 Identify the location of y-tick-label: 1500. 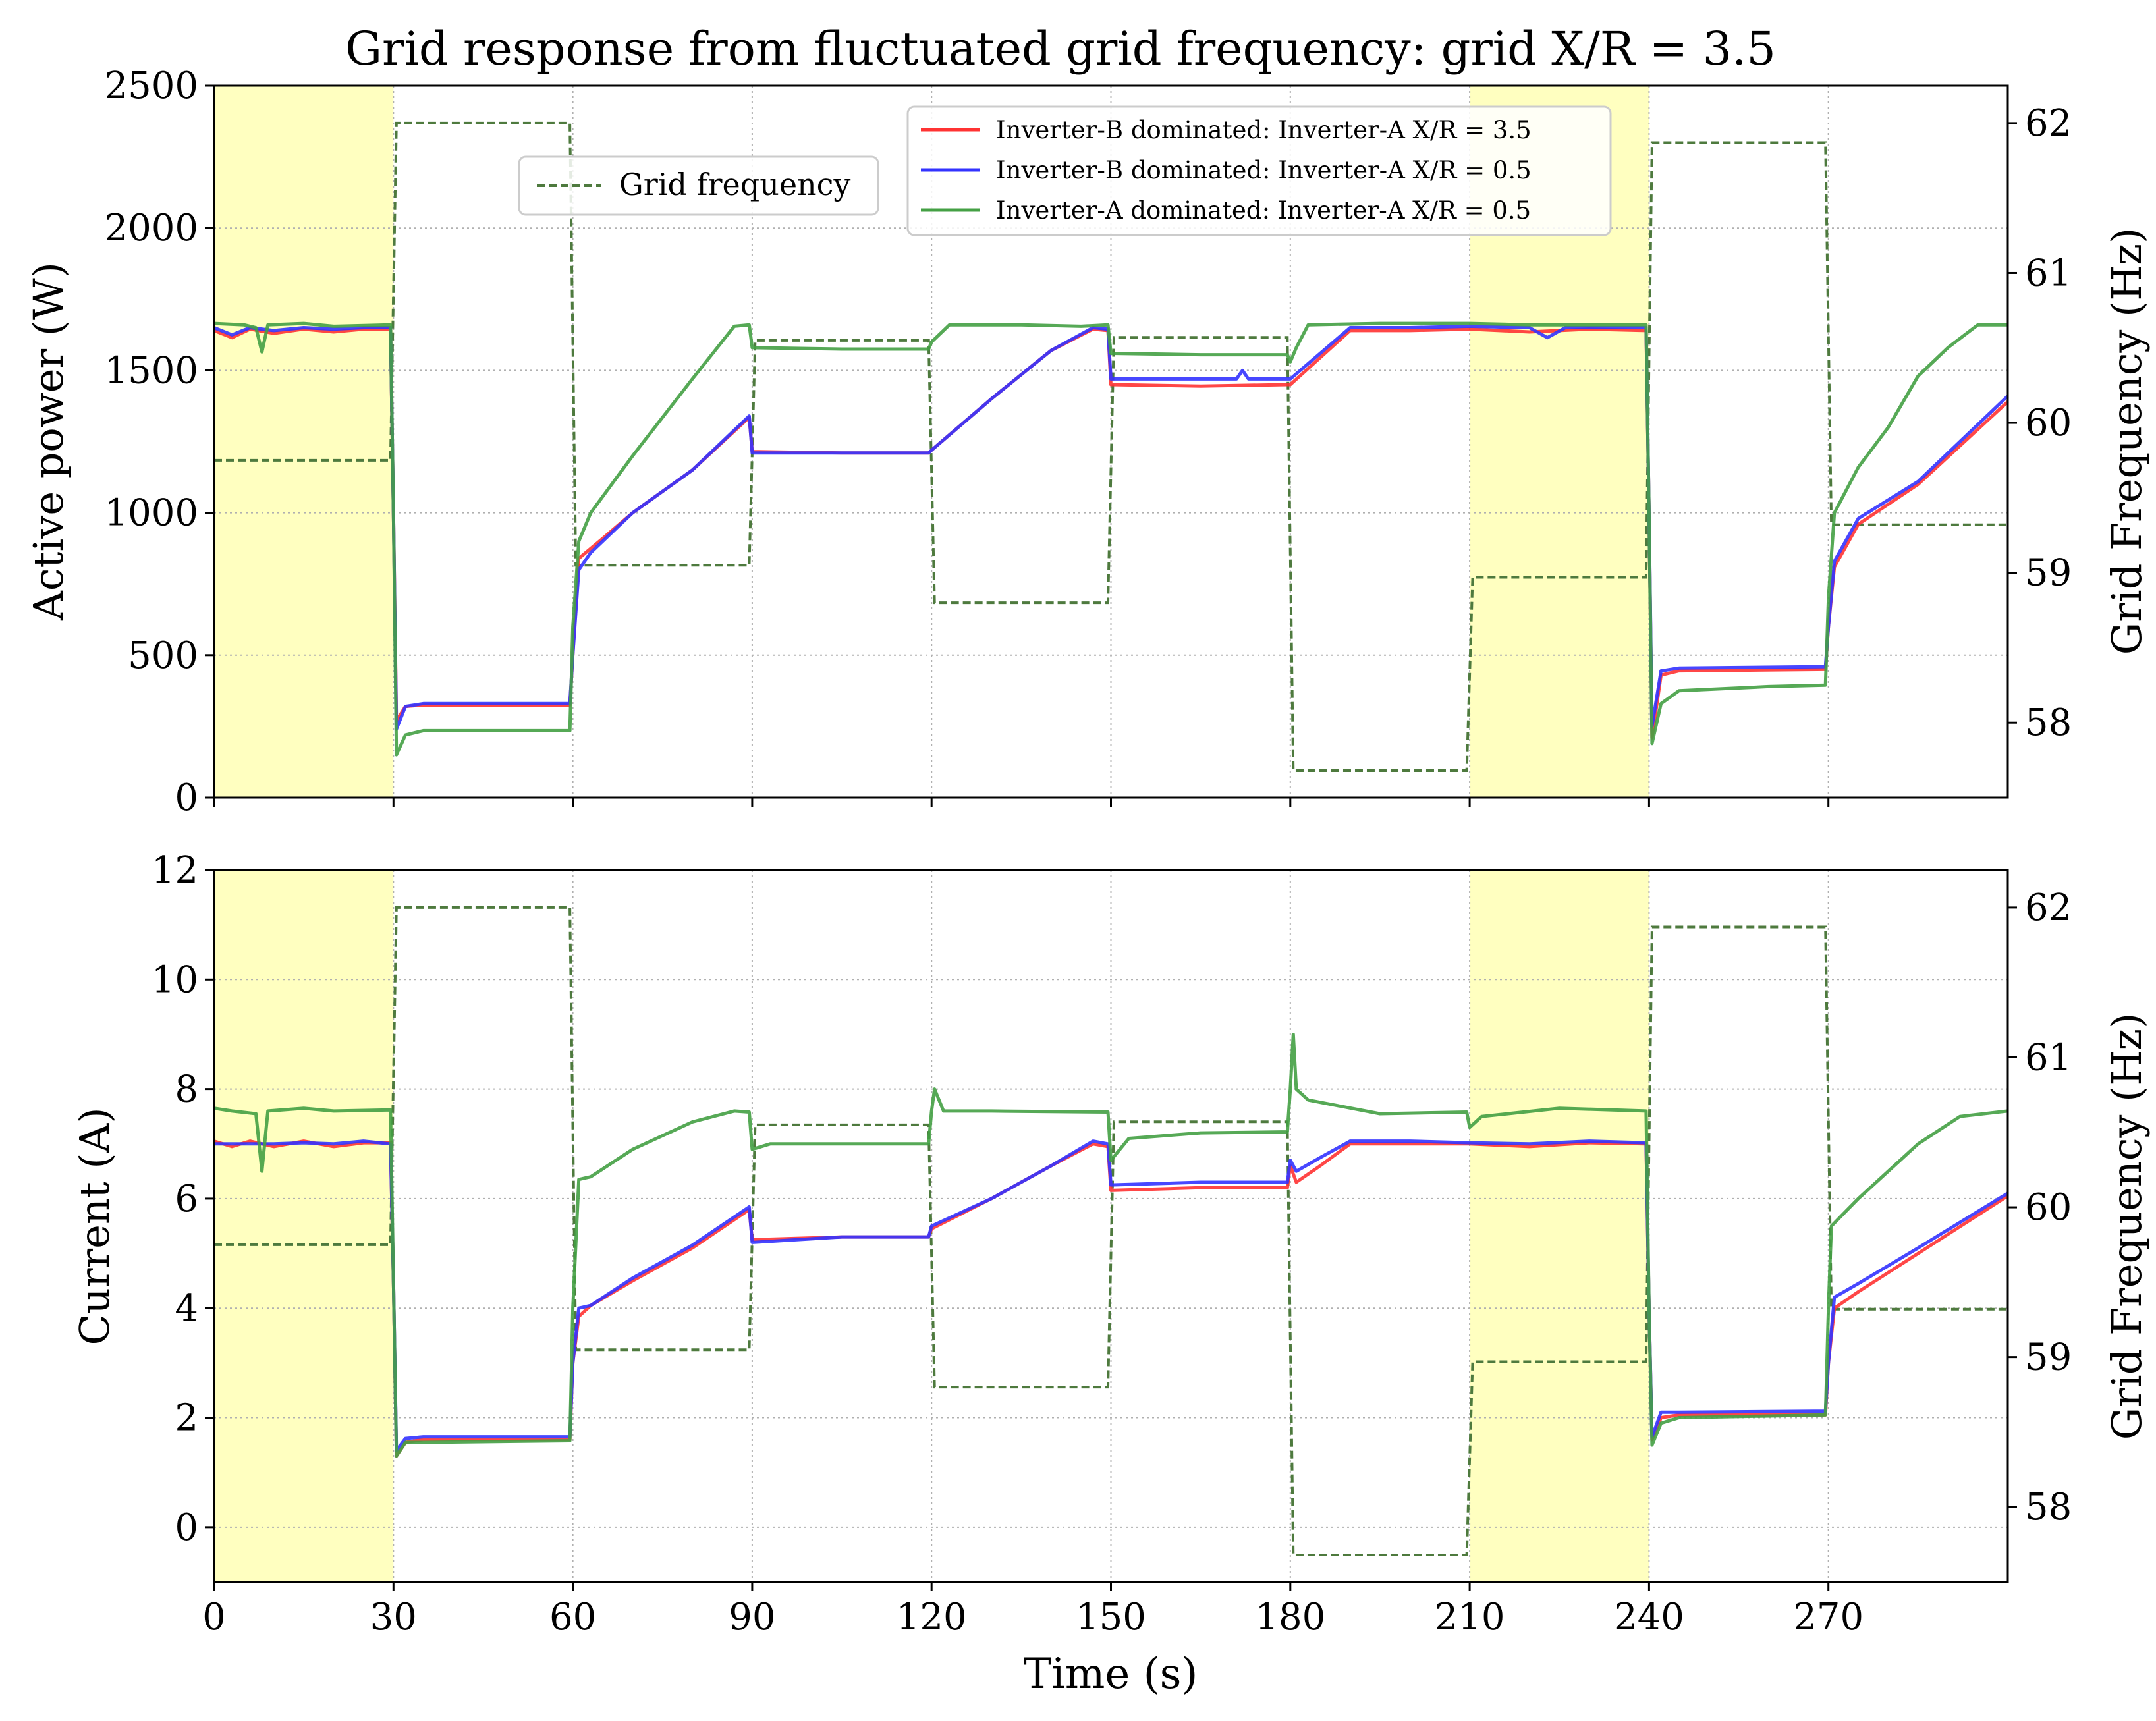
(151, 371).